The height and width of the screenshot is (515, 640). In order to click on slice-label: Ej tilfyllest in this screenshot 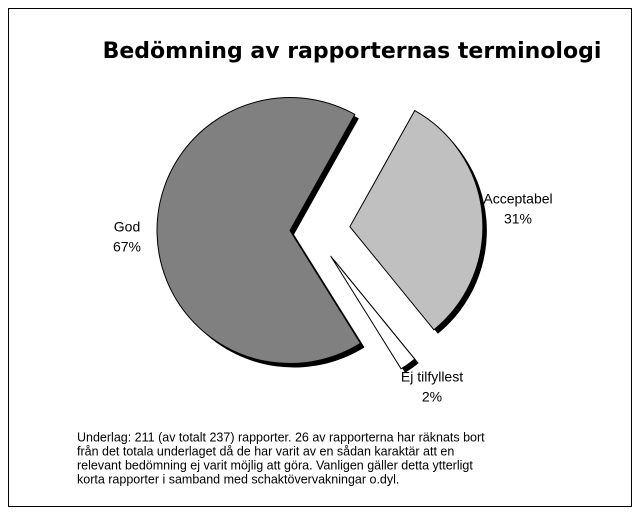, I will do `click(432, 377)`.